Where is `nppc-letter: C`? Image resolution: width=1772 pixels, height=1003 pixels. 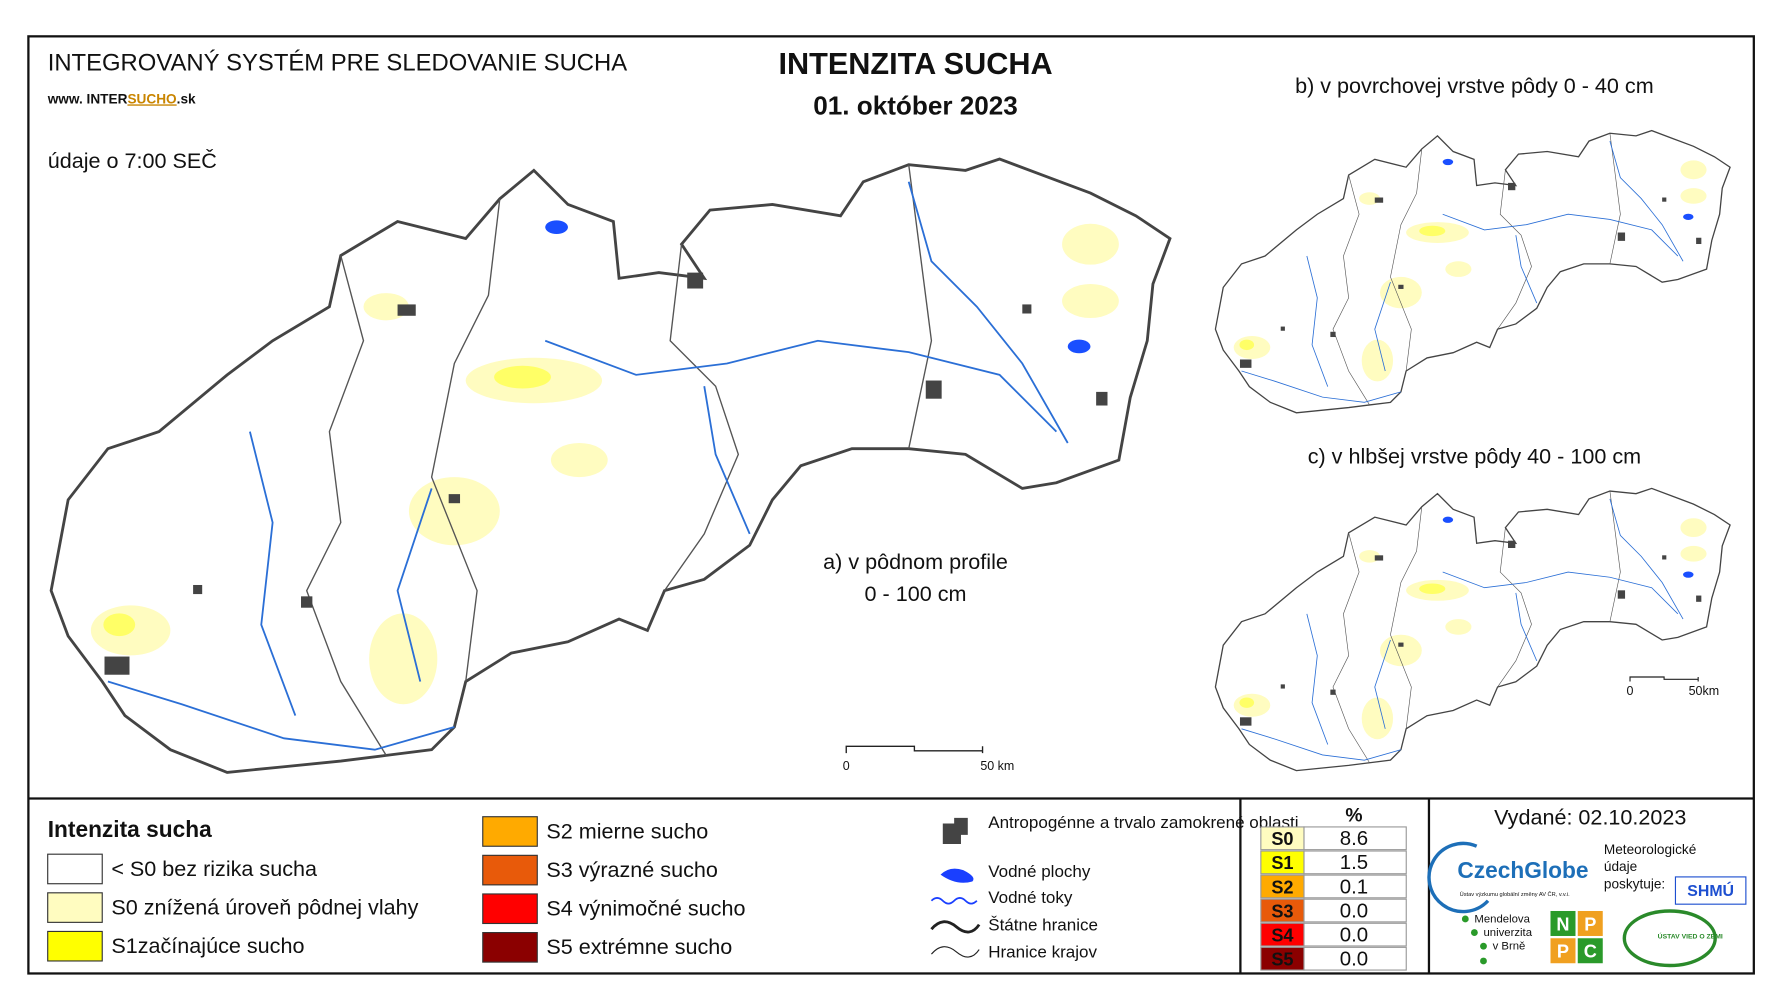
nppc-letter: C is located at coordinates (1590, 952).